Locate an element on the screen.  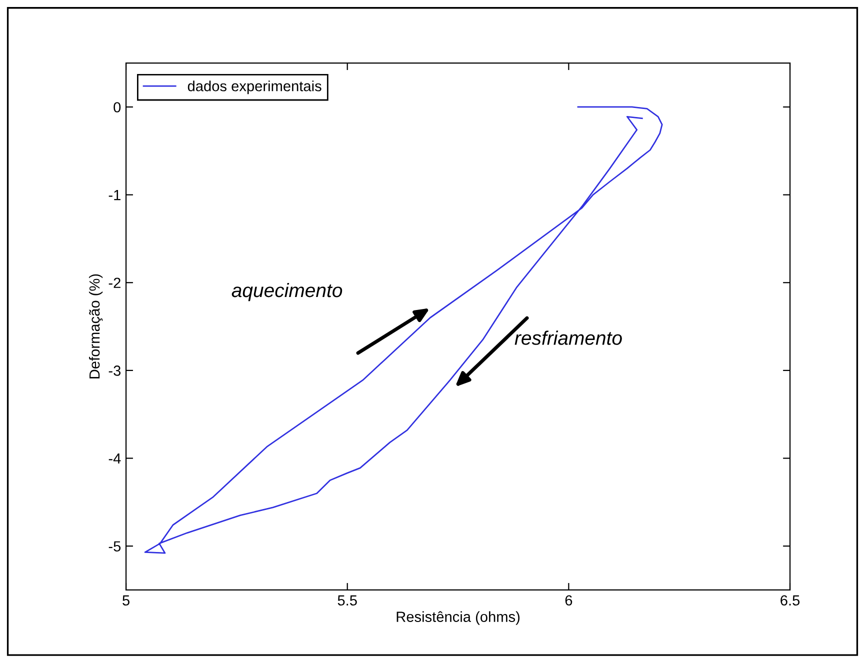
y-tick-label: -4 is located at coordinates (114, 459).